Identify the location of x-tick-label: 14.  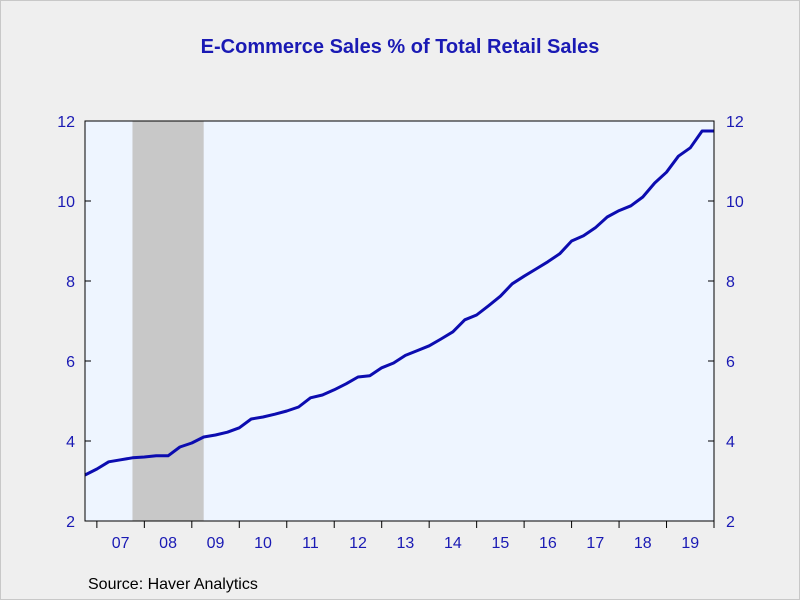
(453, 543).